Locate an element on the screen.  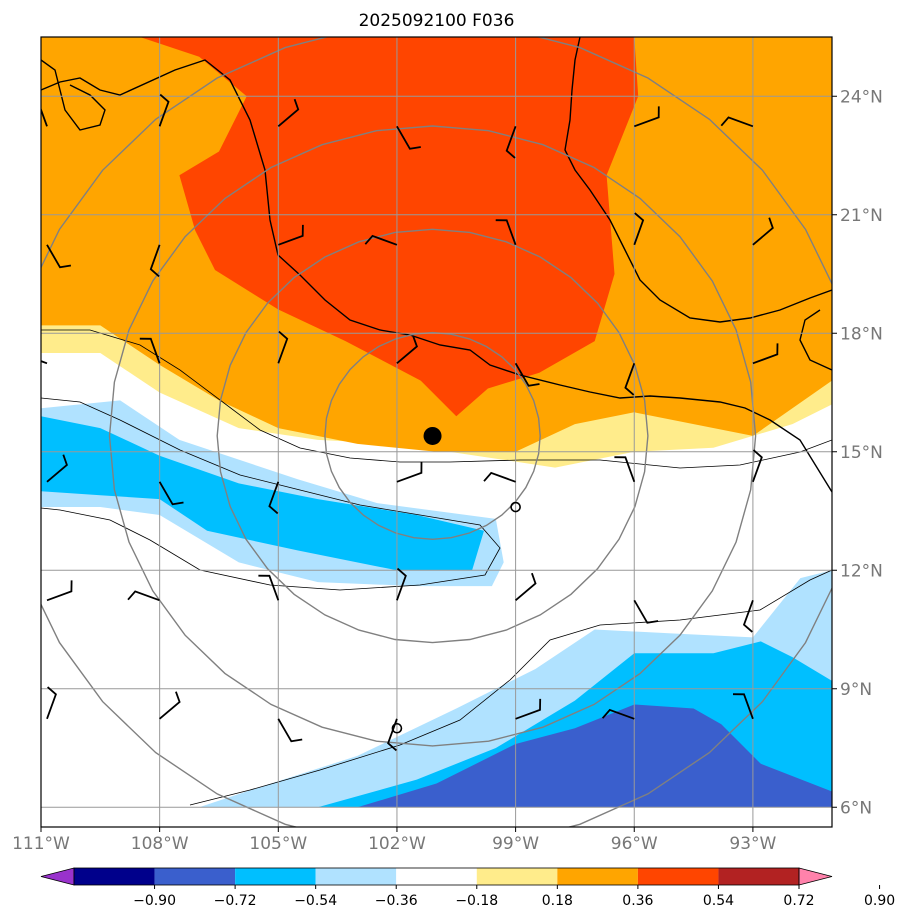
y-tick-label-5: 9°N is located at coordinates (856, 690).